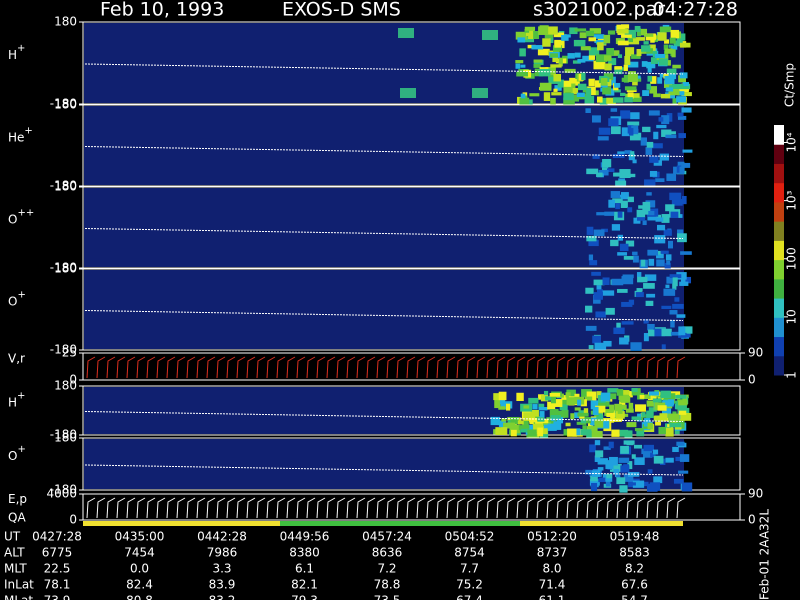 This screenshot has height=600, width=800. Describe the element at coordinates (12, 537) in the screenshot. I see `ephemeris-row-name: UT` at that location.